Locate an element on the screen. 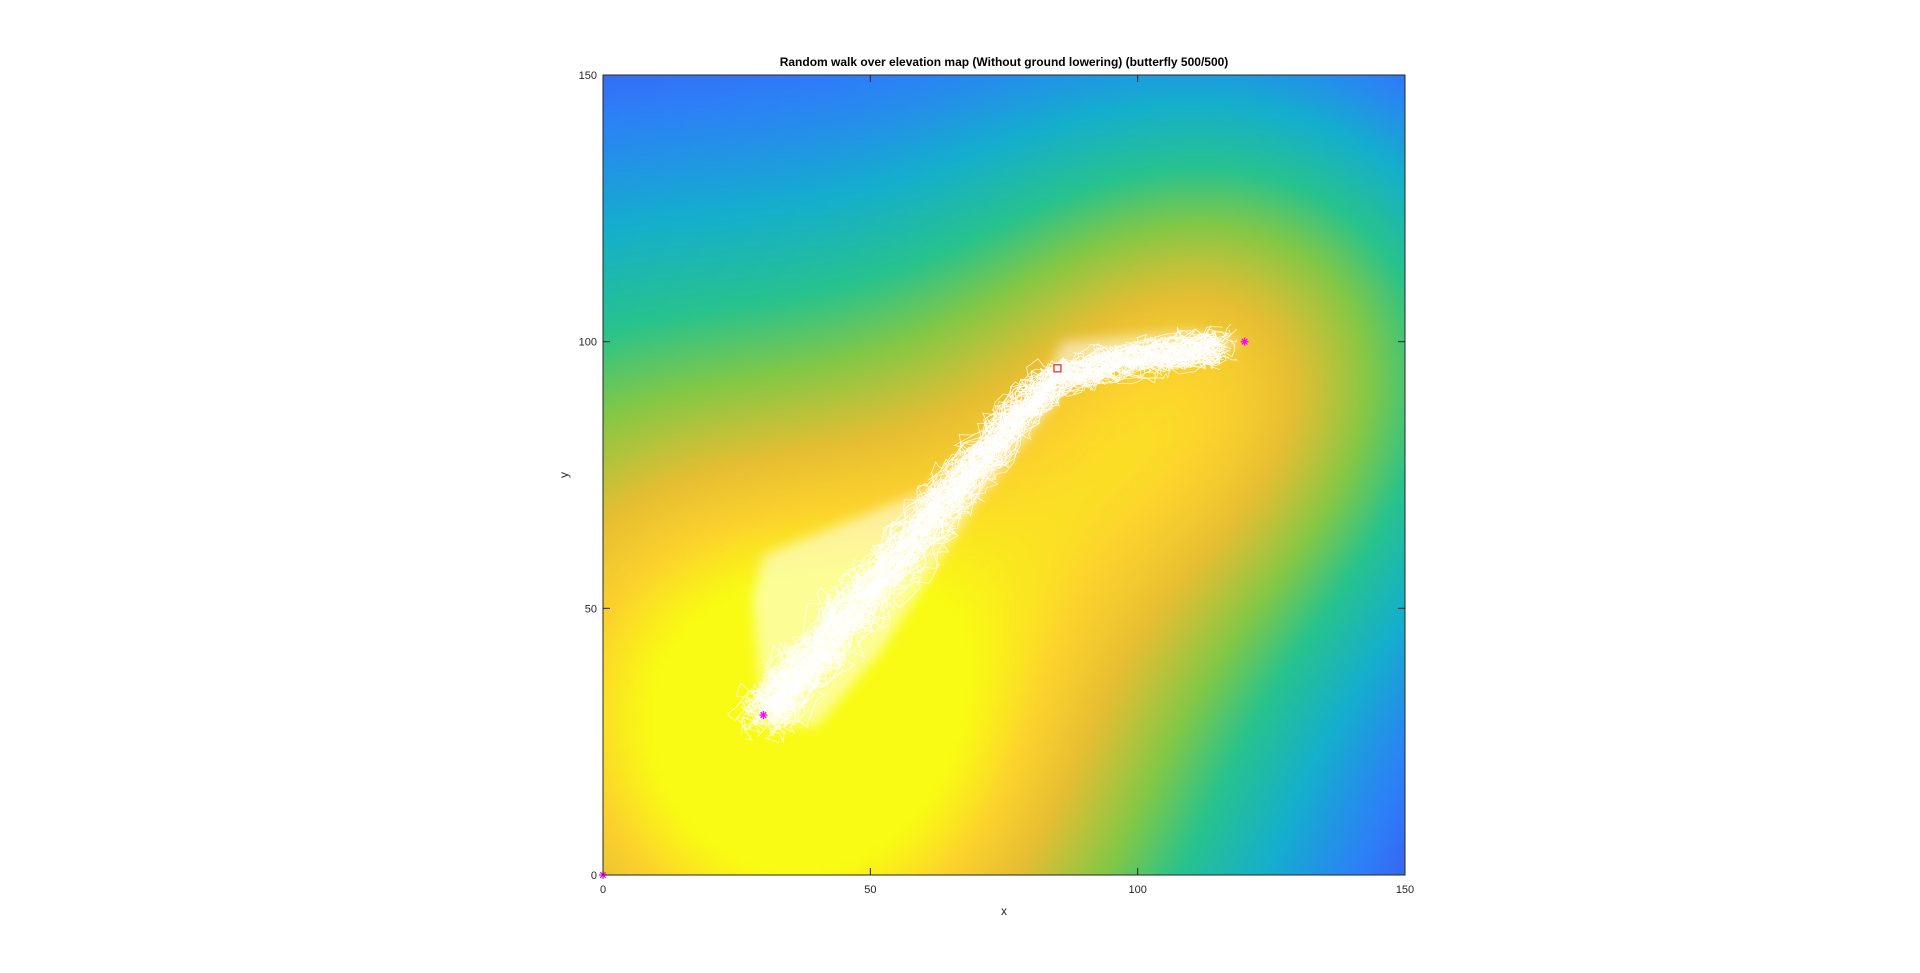 Image resolution: width=1920 pixels, height=973 pixels. y-tick-labels: 0 50 100 150 is located at coordinates (588, 476).